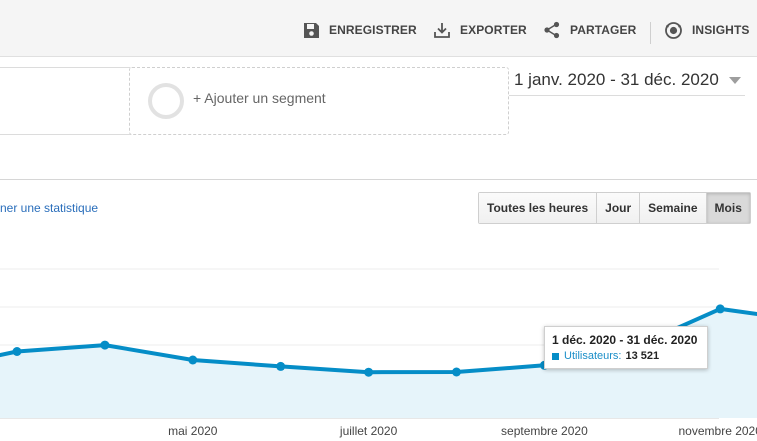 This screenshot has height=441, width=757. What do you see at coordinates (544, 431) in the screenshot?
I see `x-tick-label: septembre 2020` at bounding box center [544, 431].